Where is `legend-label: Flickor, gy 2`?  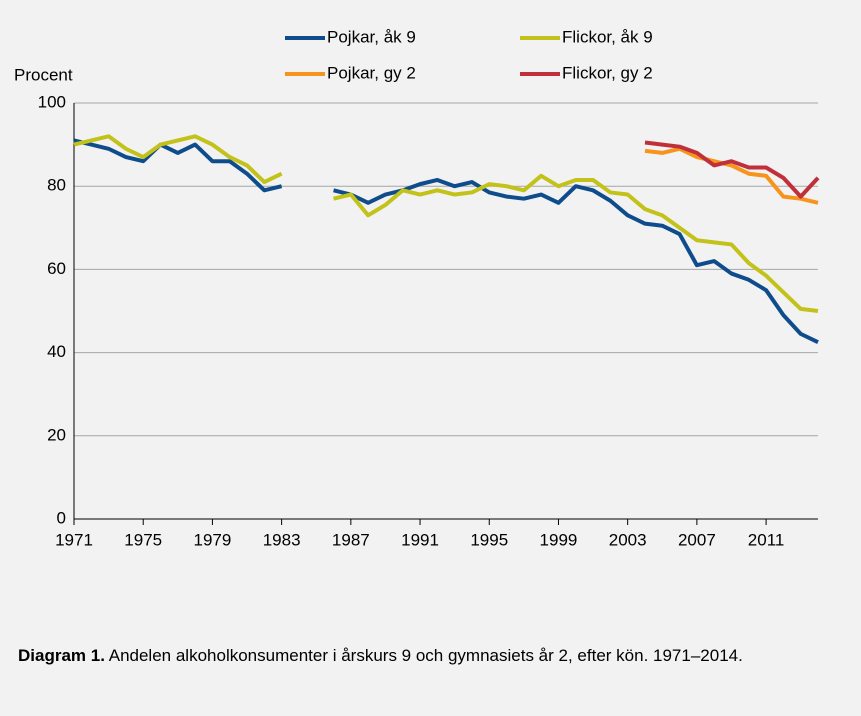
legend-label: Flickor, gy 2 is located at coordinates (607, 72).